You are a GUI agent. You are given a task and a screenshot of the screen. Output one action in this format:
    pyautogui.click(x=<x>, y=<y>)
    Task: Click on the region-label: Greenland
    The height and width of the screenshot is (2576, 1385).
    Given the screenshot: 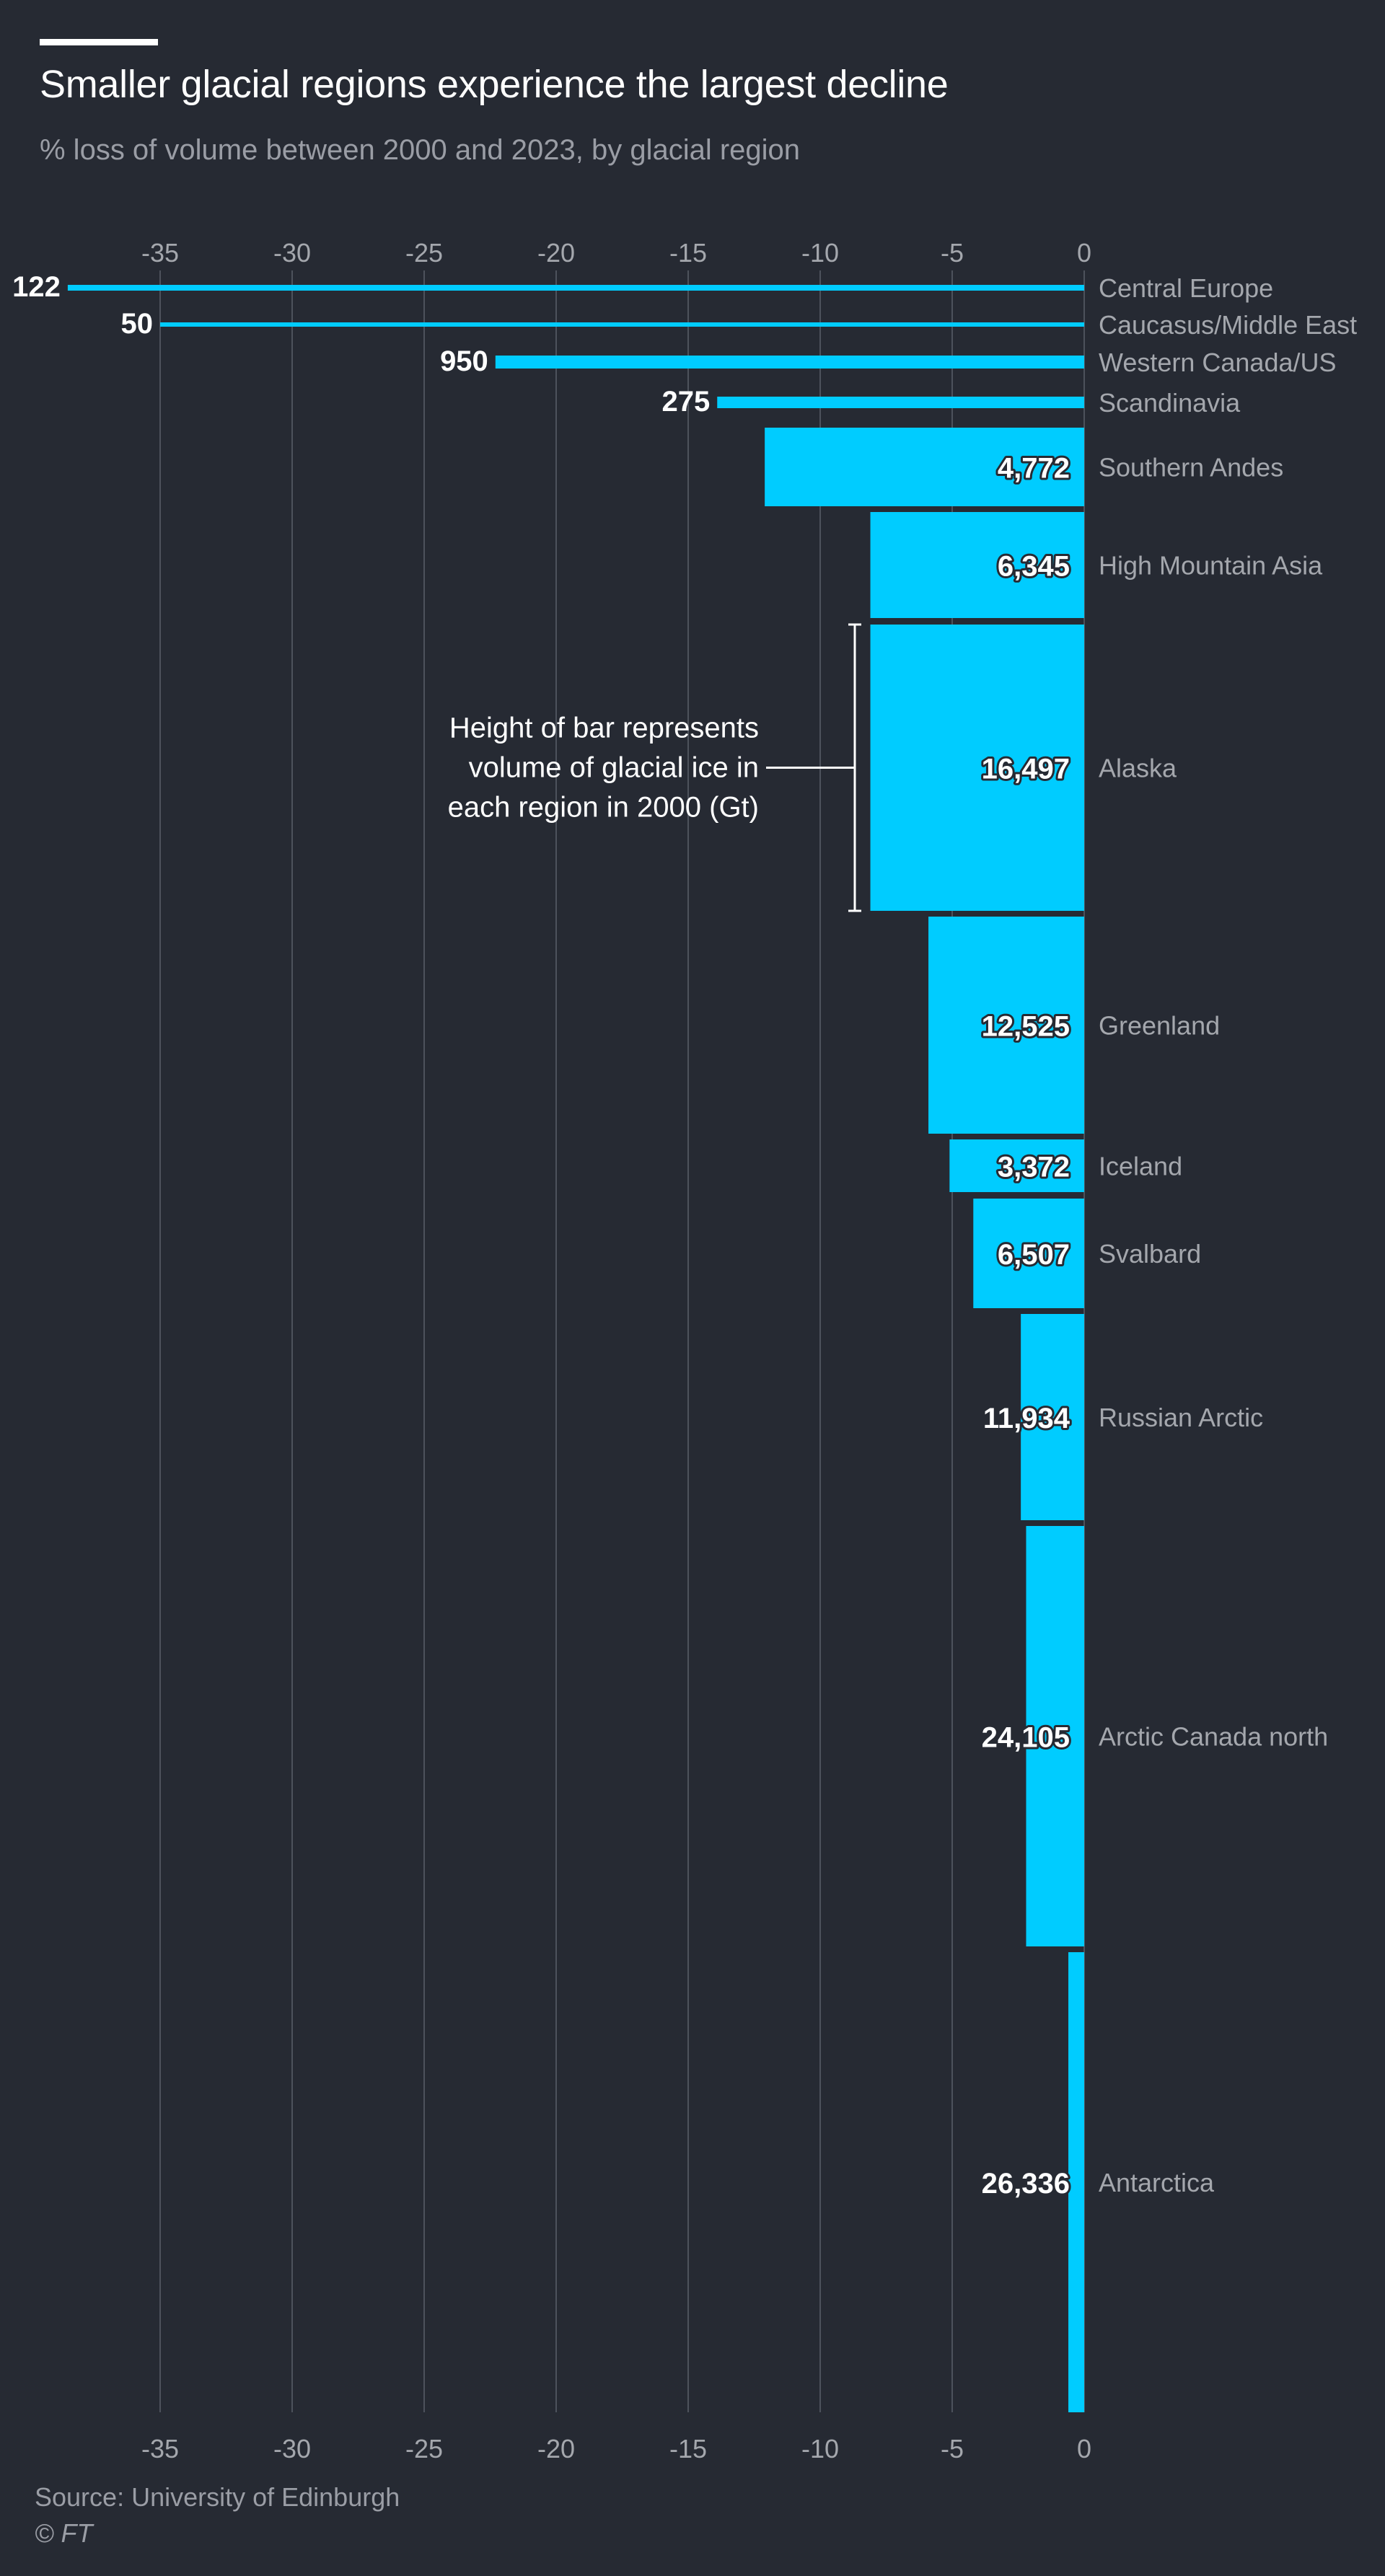 What is the action you would take?
    pyautogui.click(x=1159, y=1026)
    